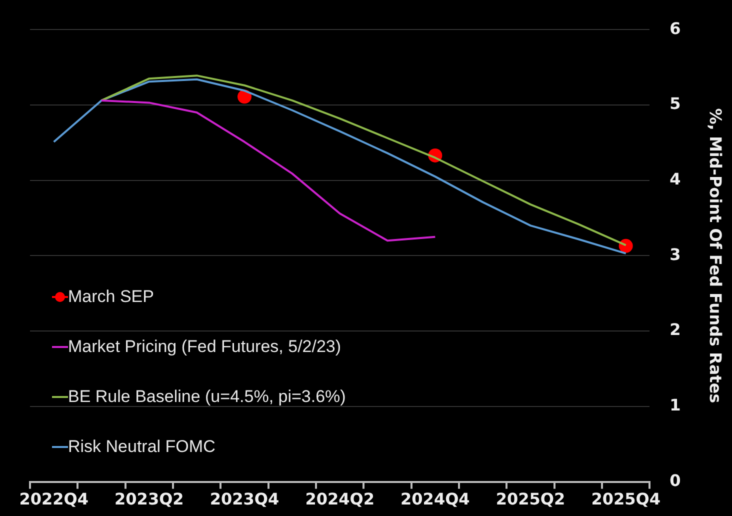 This screenshot has height=516, width=732. What do you see at coordinates (675, 405) in the screenshot?
I see `y-tick-label: 1` at bounding box center [675, 405].